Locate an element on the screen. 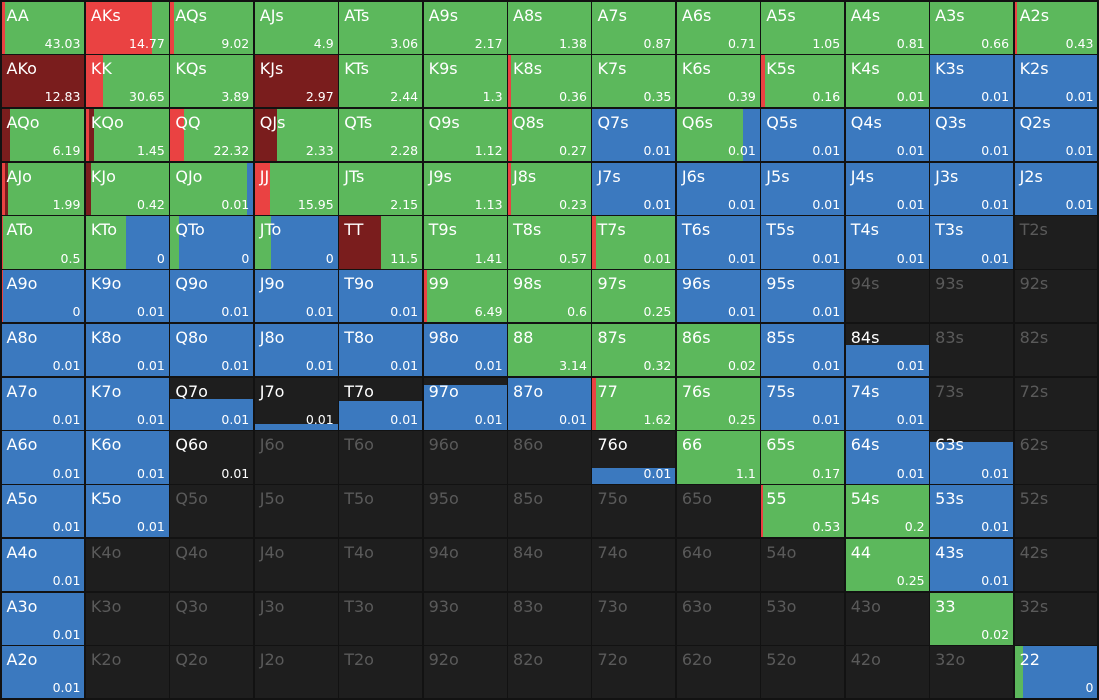 This screenshot has width=1099, height=700. hand-value: 0.17 is located at coordinates (826, 473).